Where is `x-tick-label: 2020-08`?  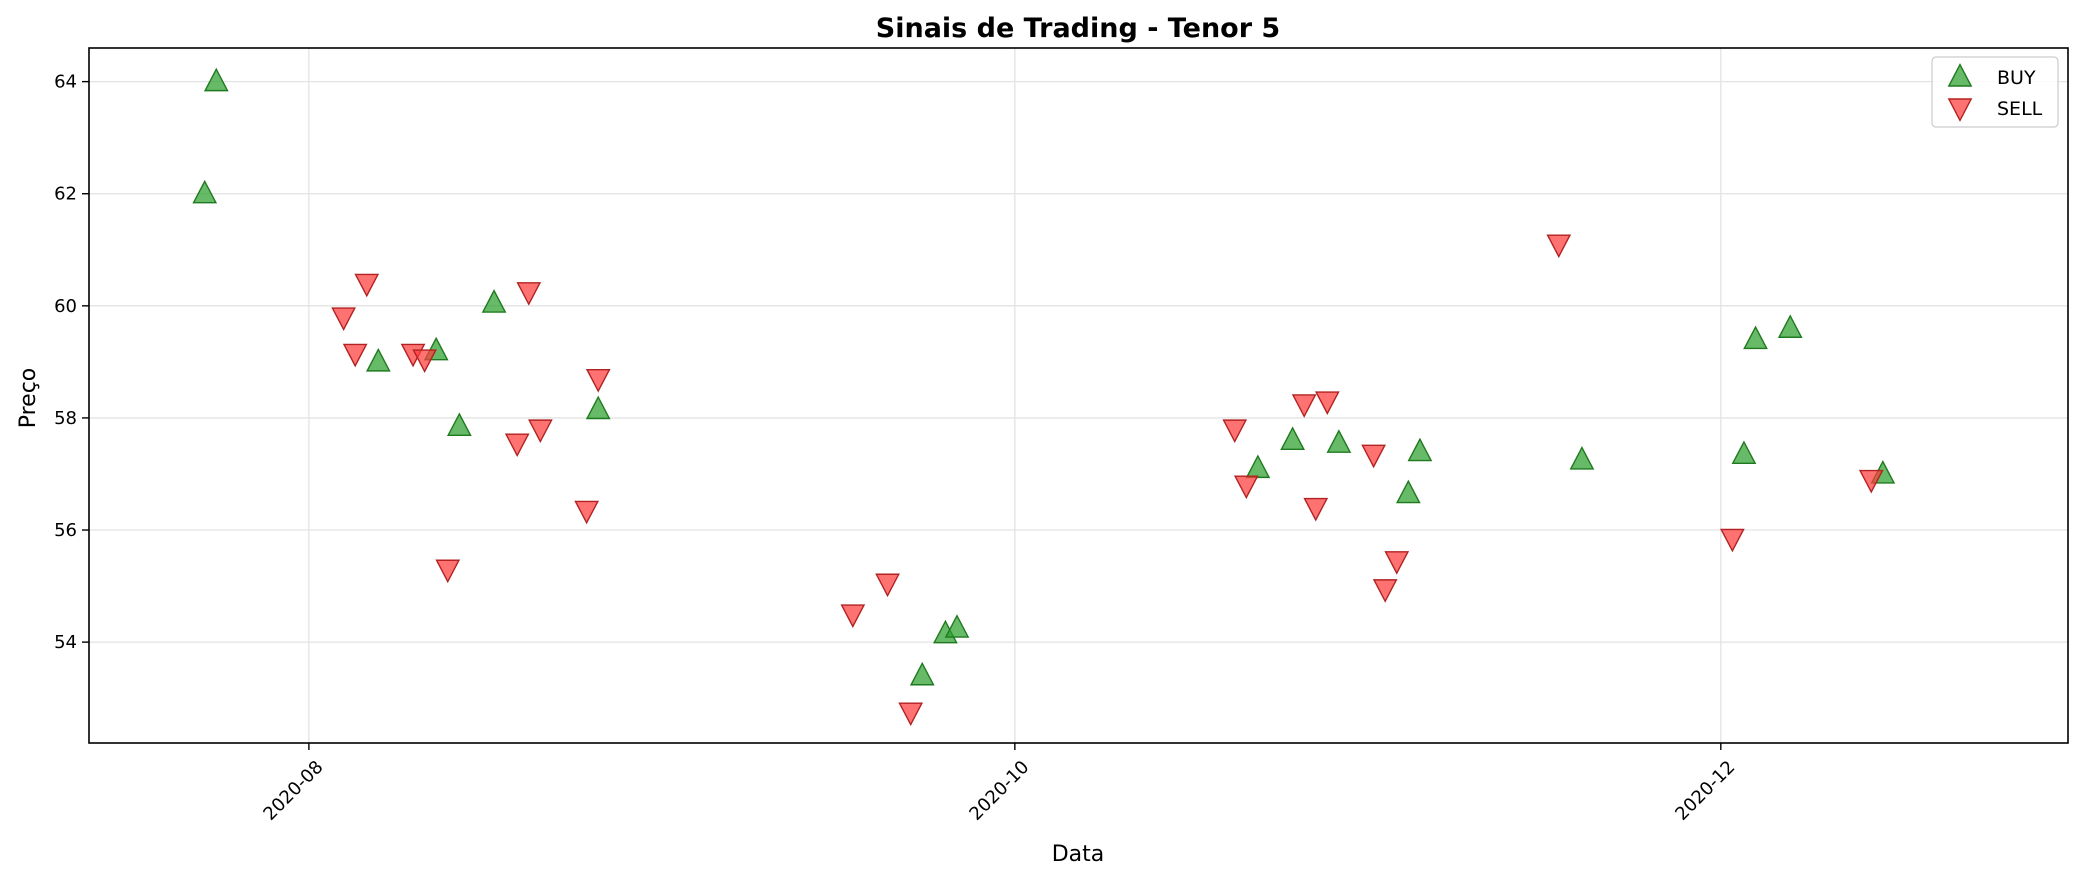 x-tick-label: 2020-08 is located at coordinates (293, 791).